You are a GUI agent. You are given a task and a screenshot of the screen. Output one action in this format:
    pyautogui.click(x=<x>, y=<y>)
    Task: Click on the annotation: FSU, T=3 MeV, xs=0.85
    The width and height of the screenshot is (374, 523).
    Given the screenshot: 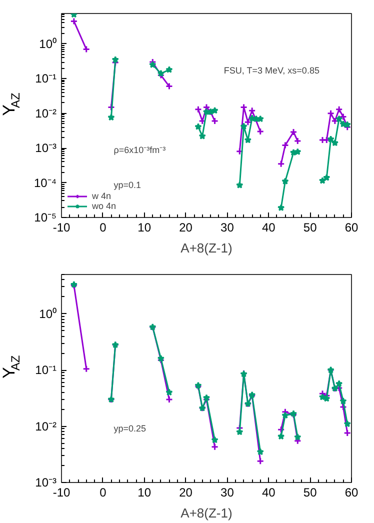 What is the action you would take?
    pyautogui.click(x=272, y=71)
    